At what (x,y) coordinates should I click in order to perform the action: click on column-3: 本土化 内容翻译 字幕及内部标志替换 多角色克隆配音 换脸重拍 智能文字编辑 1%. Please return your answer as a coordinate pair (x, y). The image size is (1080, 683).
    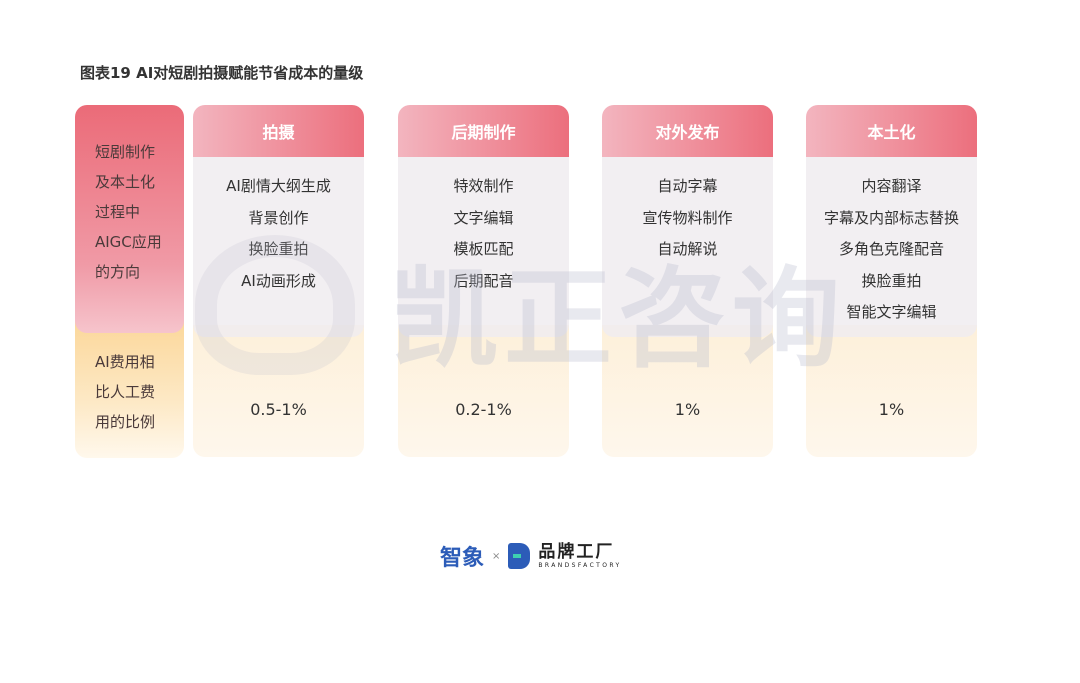
    Looking at the image, I should click on (891, 281).